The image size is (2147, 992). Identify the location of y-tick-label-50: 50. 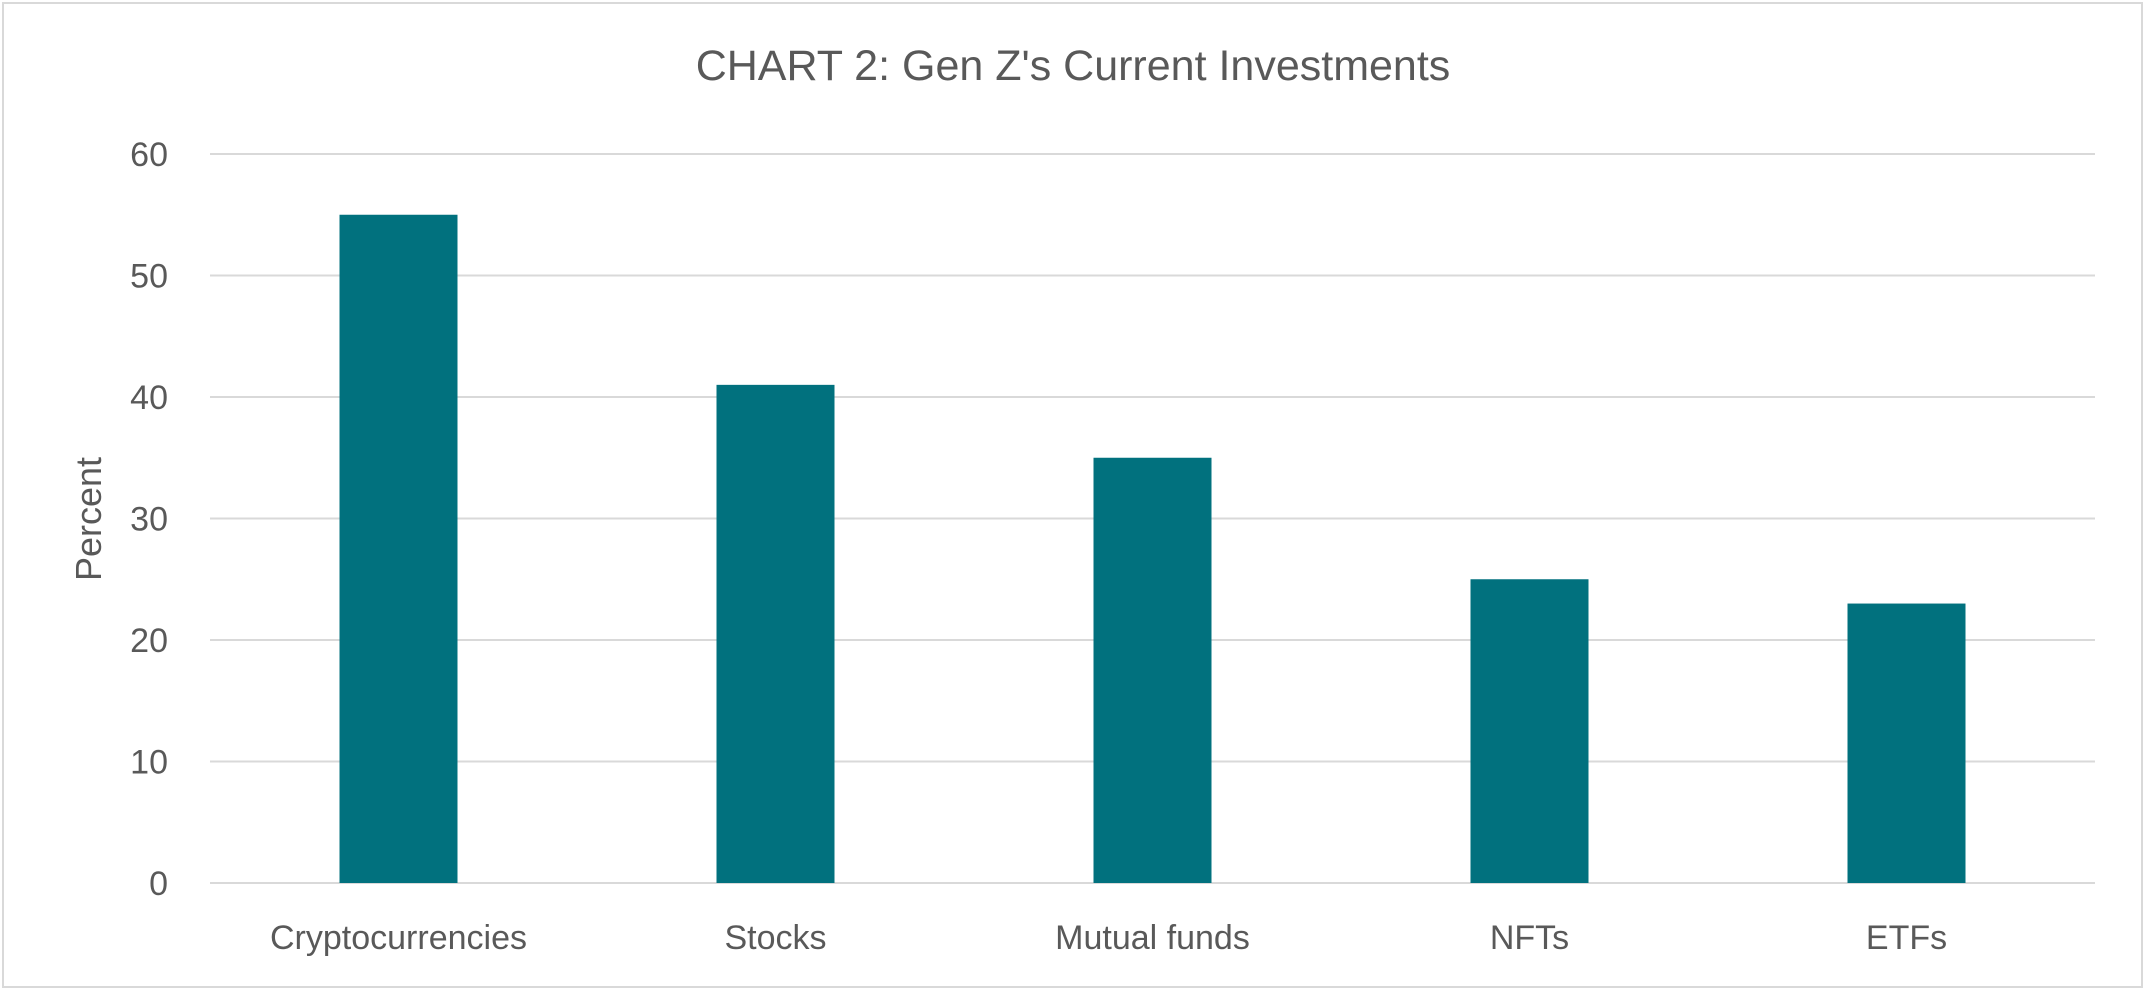
(149, 277).